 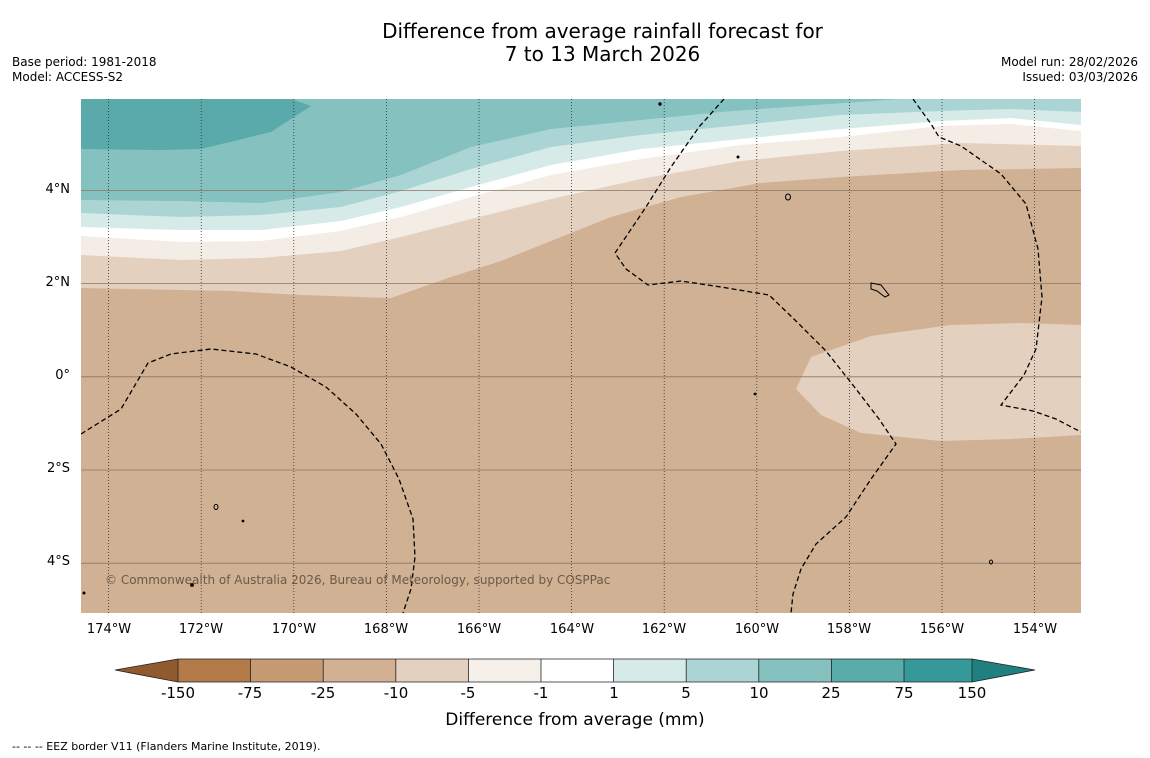 I want to click on lon-label-174w: 174°W, so click(x=109, y=629).